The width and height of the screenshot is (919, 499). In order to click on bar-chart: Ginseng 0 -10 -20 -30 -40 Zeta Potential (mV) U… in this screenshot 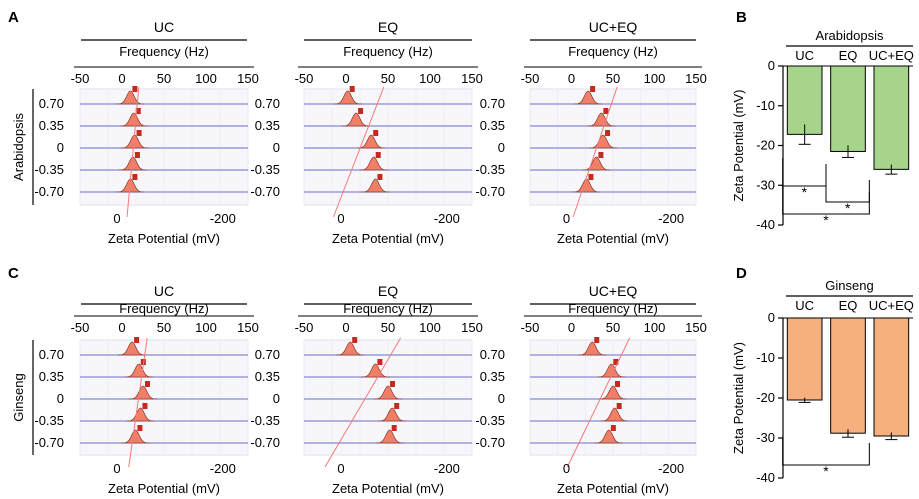, I will do `click(822, 381)`.